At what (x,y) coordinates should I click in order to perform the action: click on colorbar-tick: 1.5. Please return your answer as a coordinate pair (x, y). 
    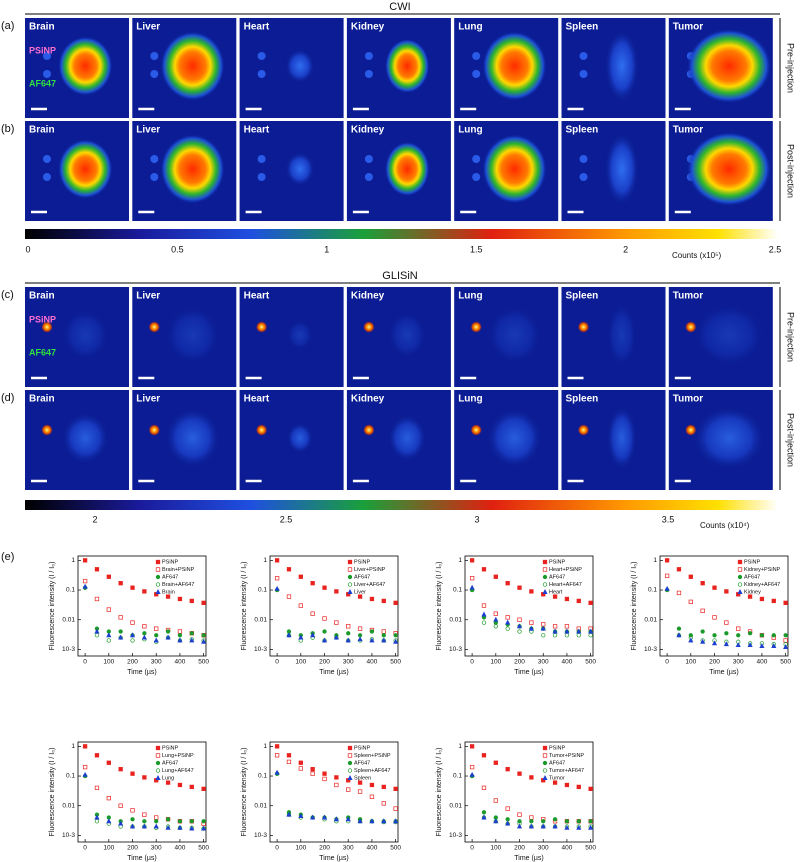
    Looking at the image, I should click on (476, 249).